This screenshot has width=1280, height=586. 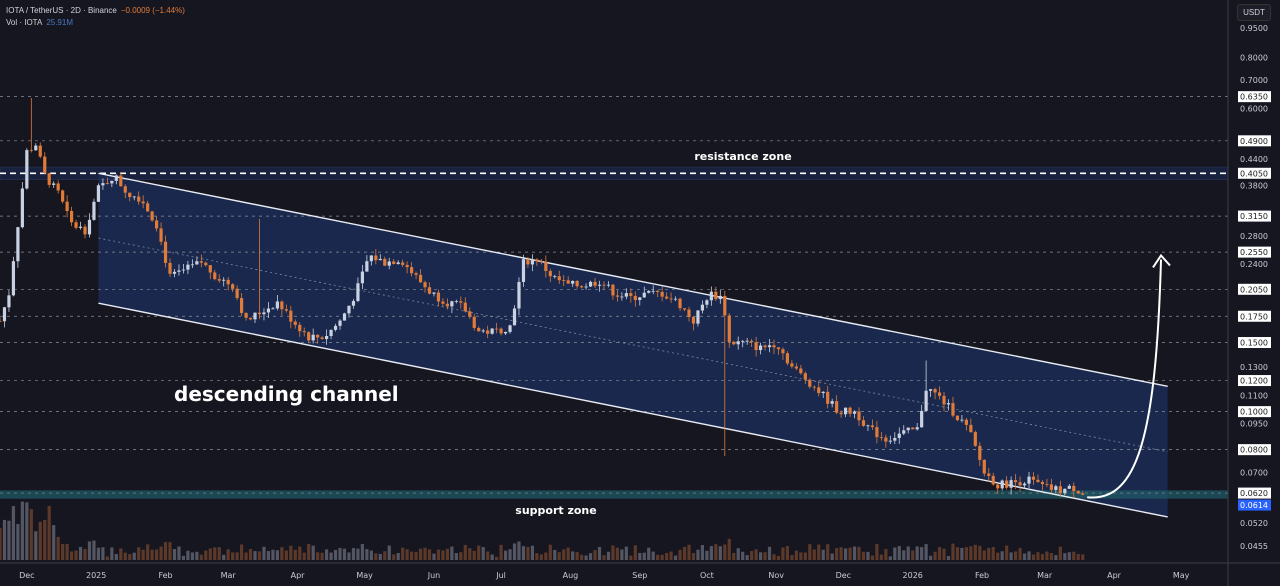 What do you see at coordinates (1254, 185) in the screenshot?
I see `y-tick-label: 0.3800` at bounding box center [1254, 185].